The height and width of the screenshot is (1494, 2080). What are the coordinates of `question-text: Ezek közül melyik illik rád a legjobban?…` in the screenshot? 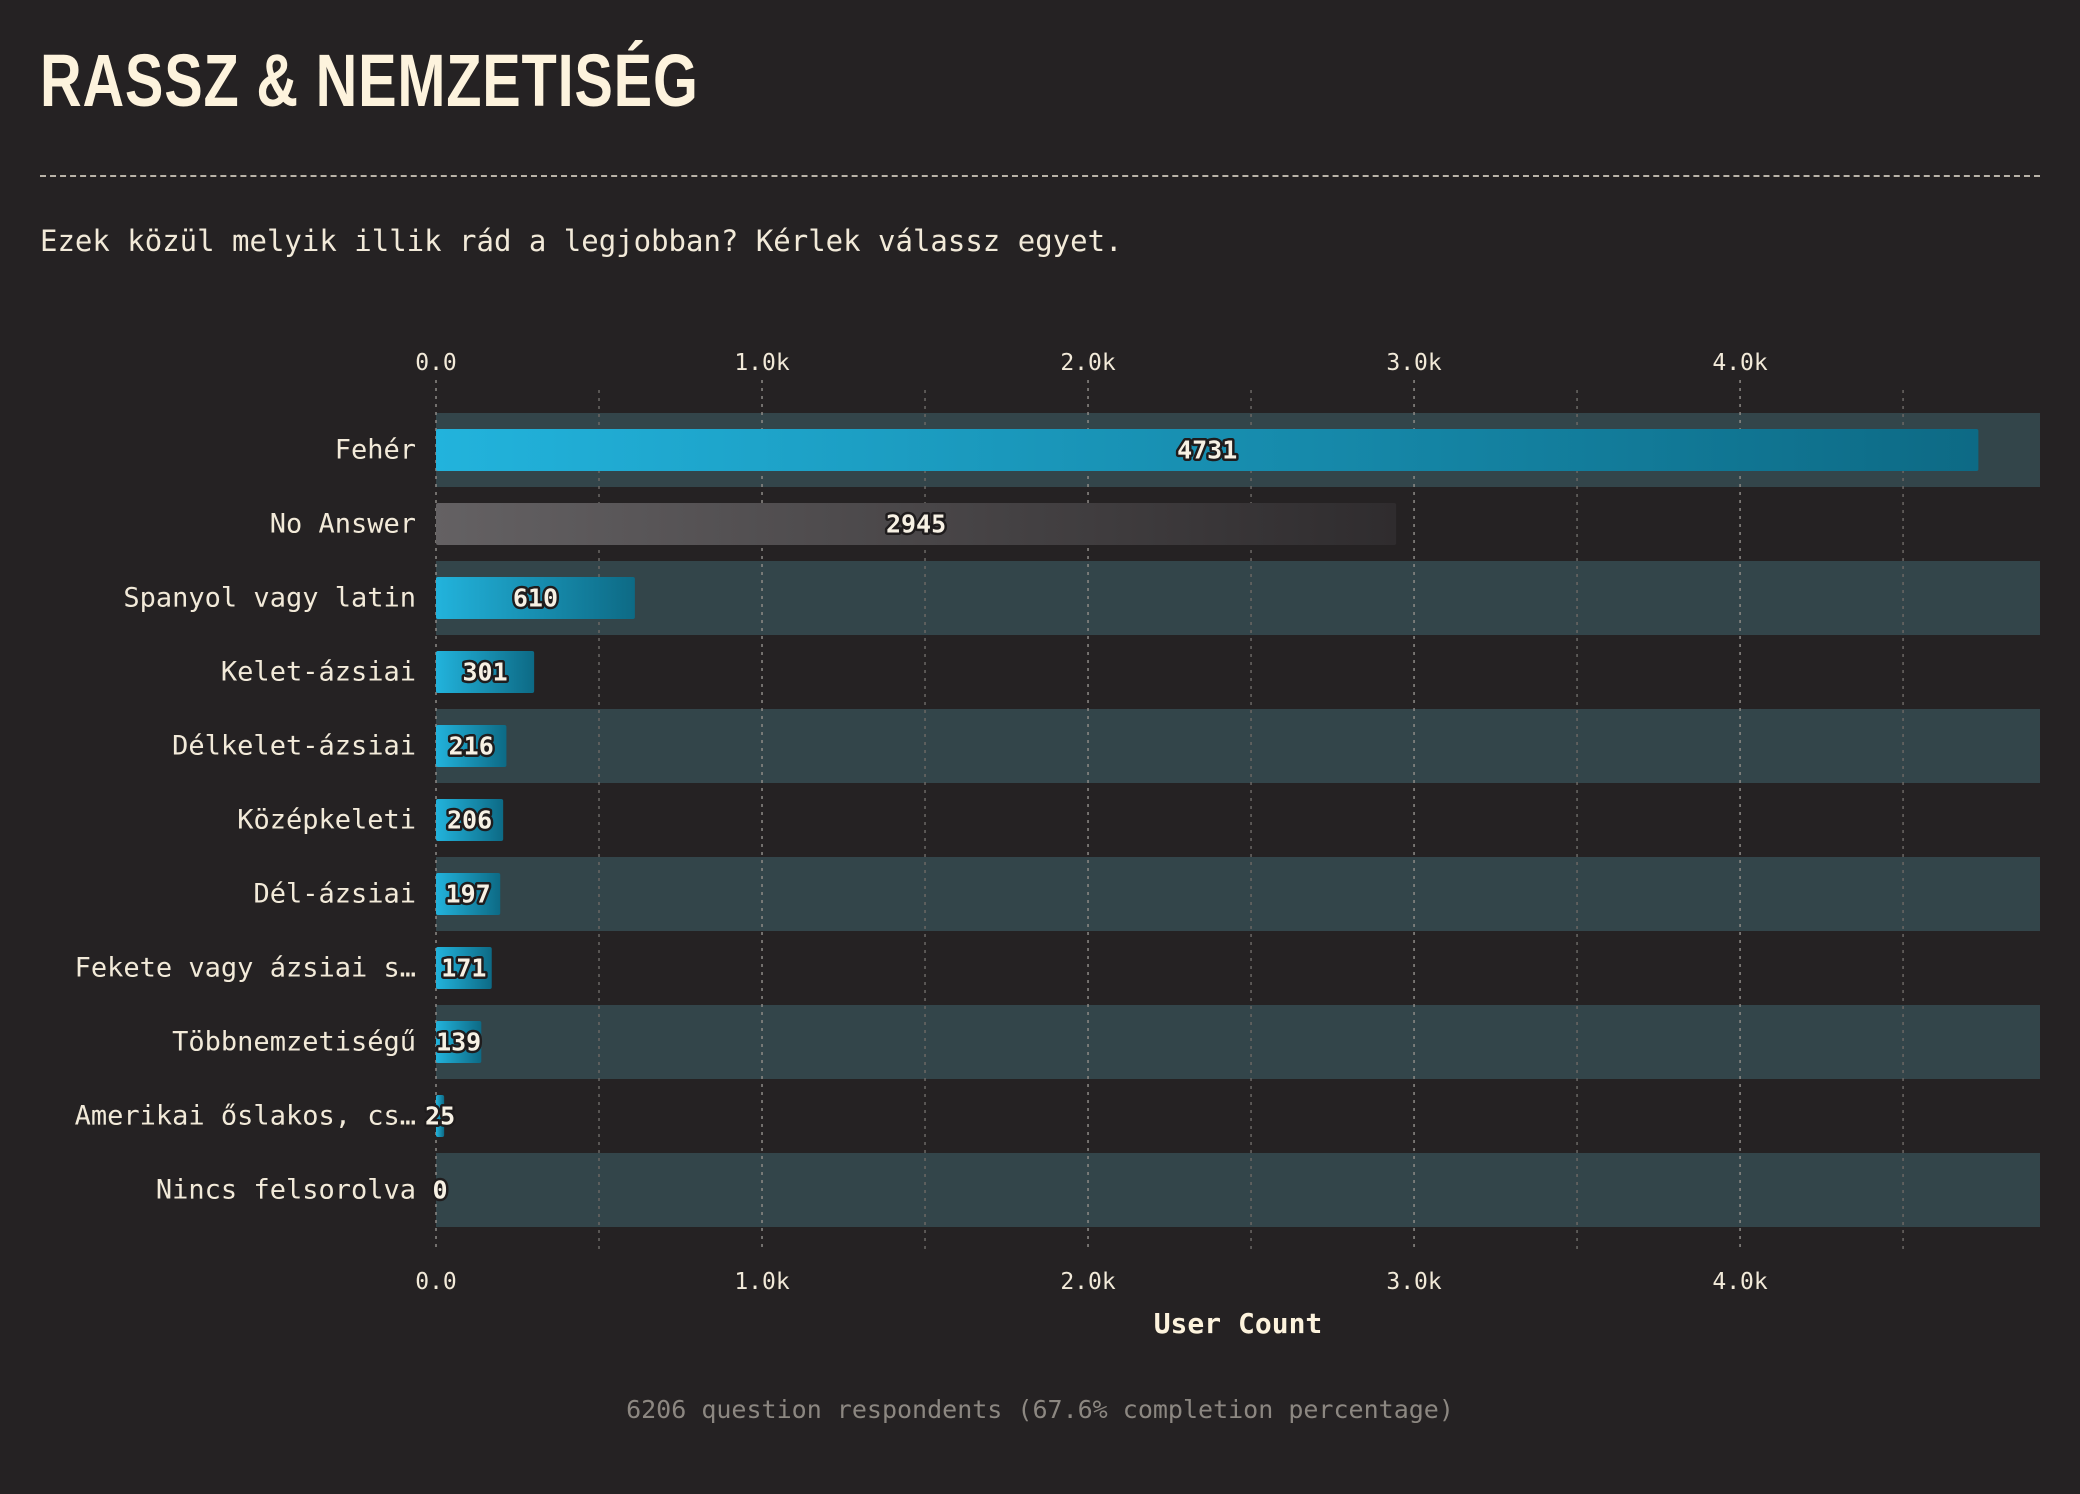 It's located at (581, 241).